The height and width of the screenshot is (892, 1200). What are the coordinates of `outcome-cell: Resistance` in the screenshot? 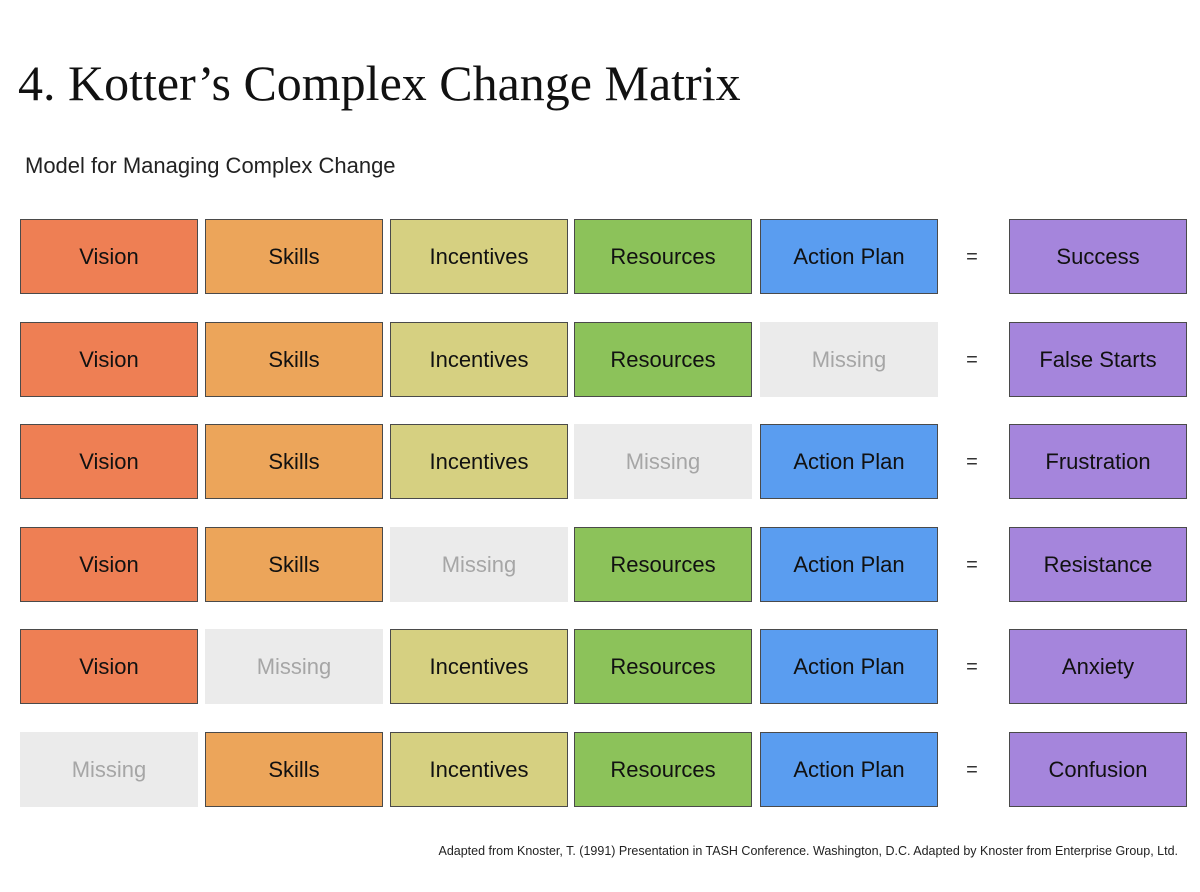 It's located at (1098, 564).